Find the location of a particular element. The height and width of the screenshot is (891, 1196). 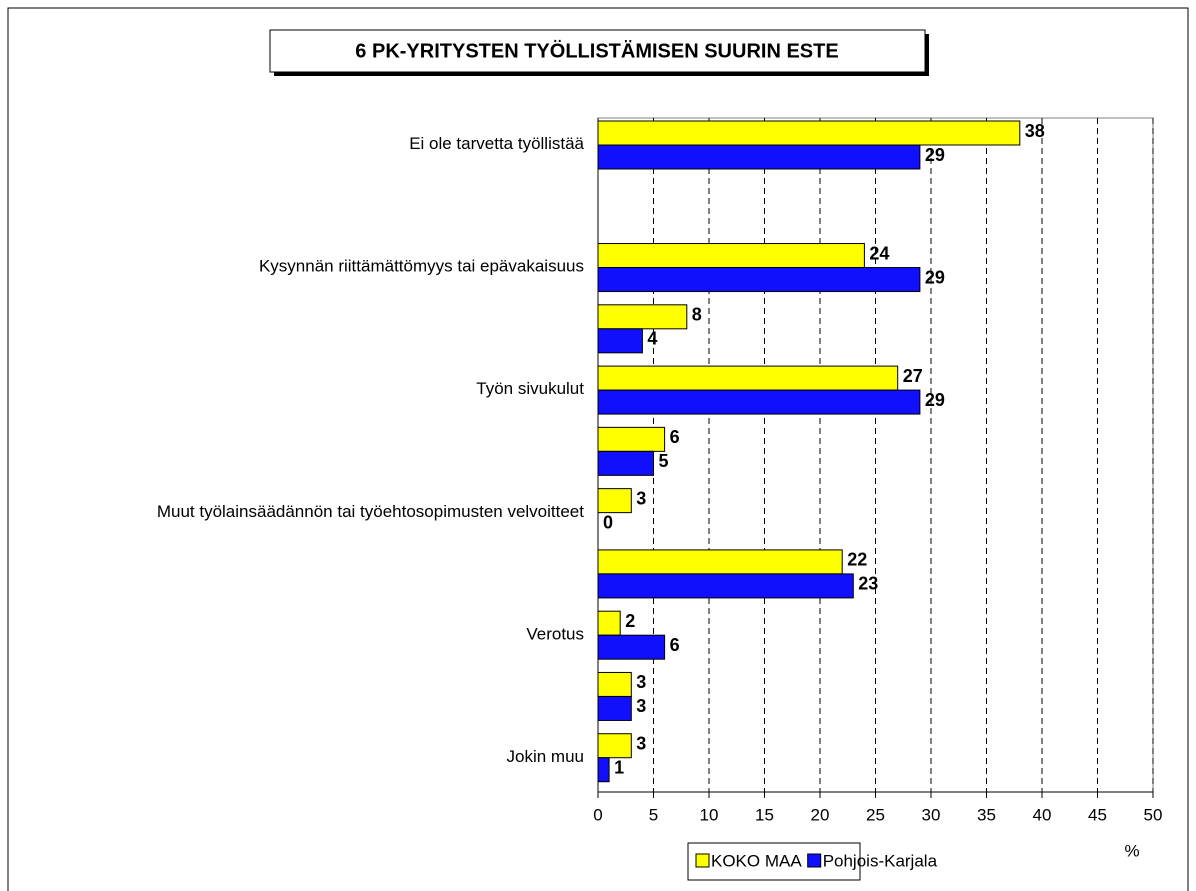

value-label: 23 is located at coordinates (868, 584).